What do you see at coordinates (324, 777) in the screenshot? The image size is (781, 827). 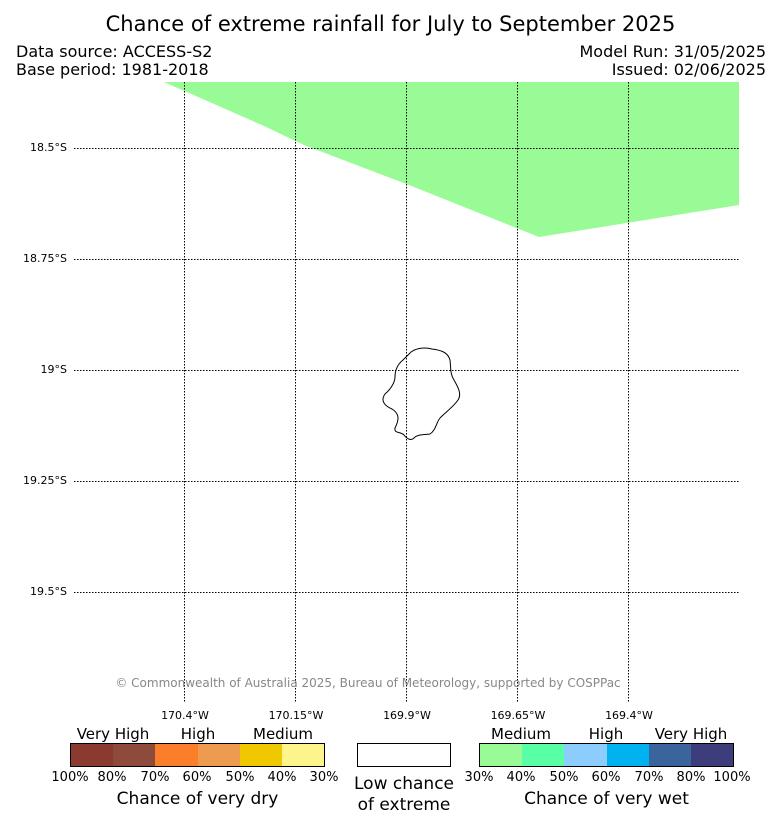 I see `dry-tick-30: 30%` at bounding box center [324, 777].